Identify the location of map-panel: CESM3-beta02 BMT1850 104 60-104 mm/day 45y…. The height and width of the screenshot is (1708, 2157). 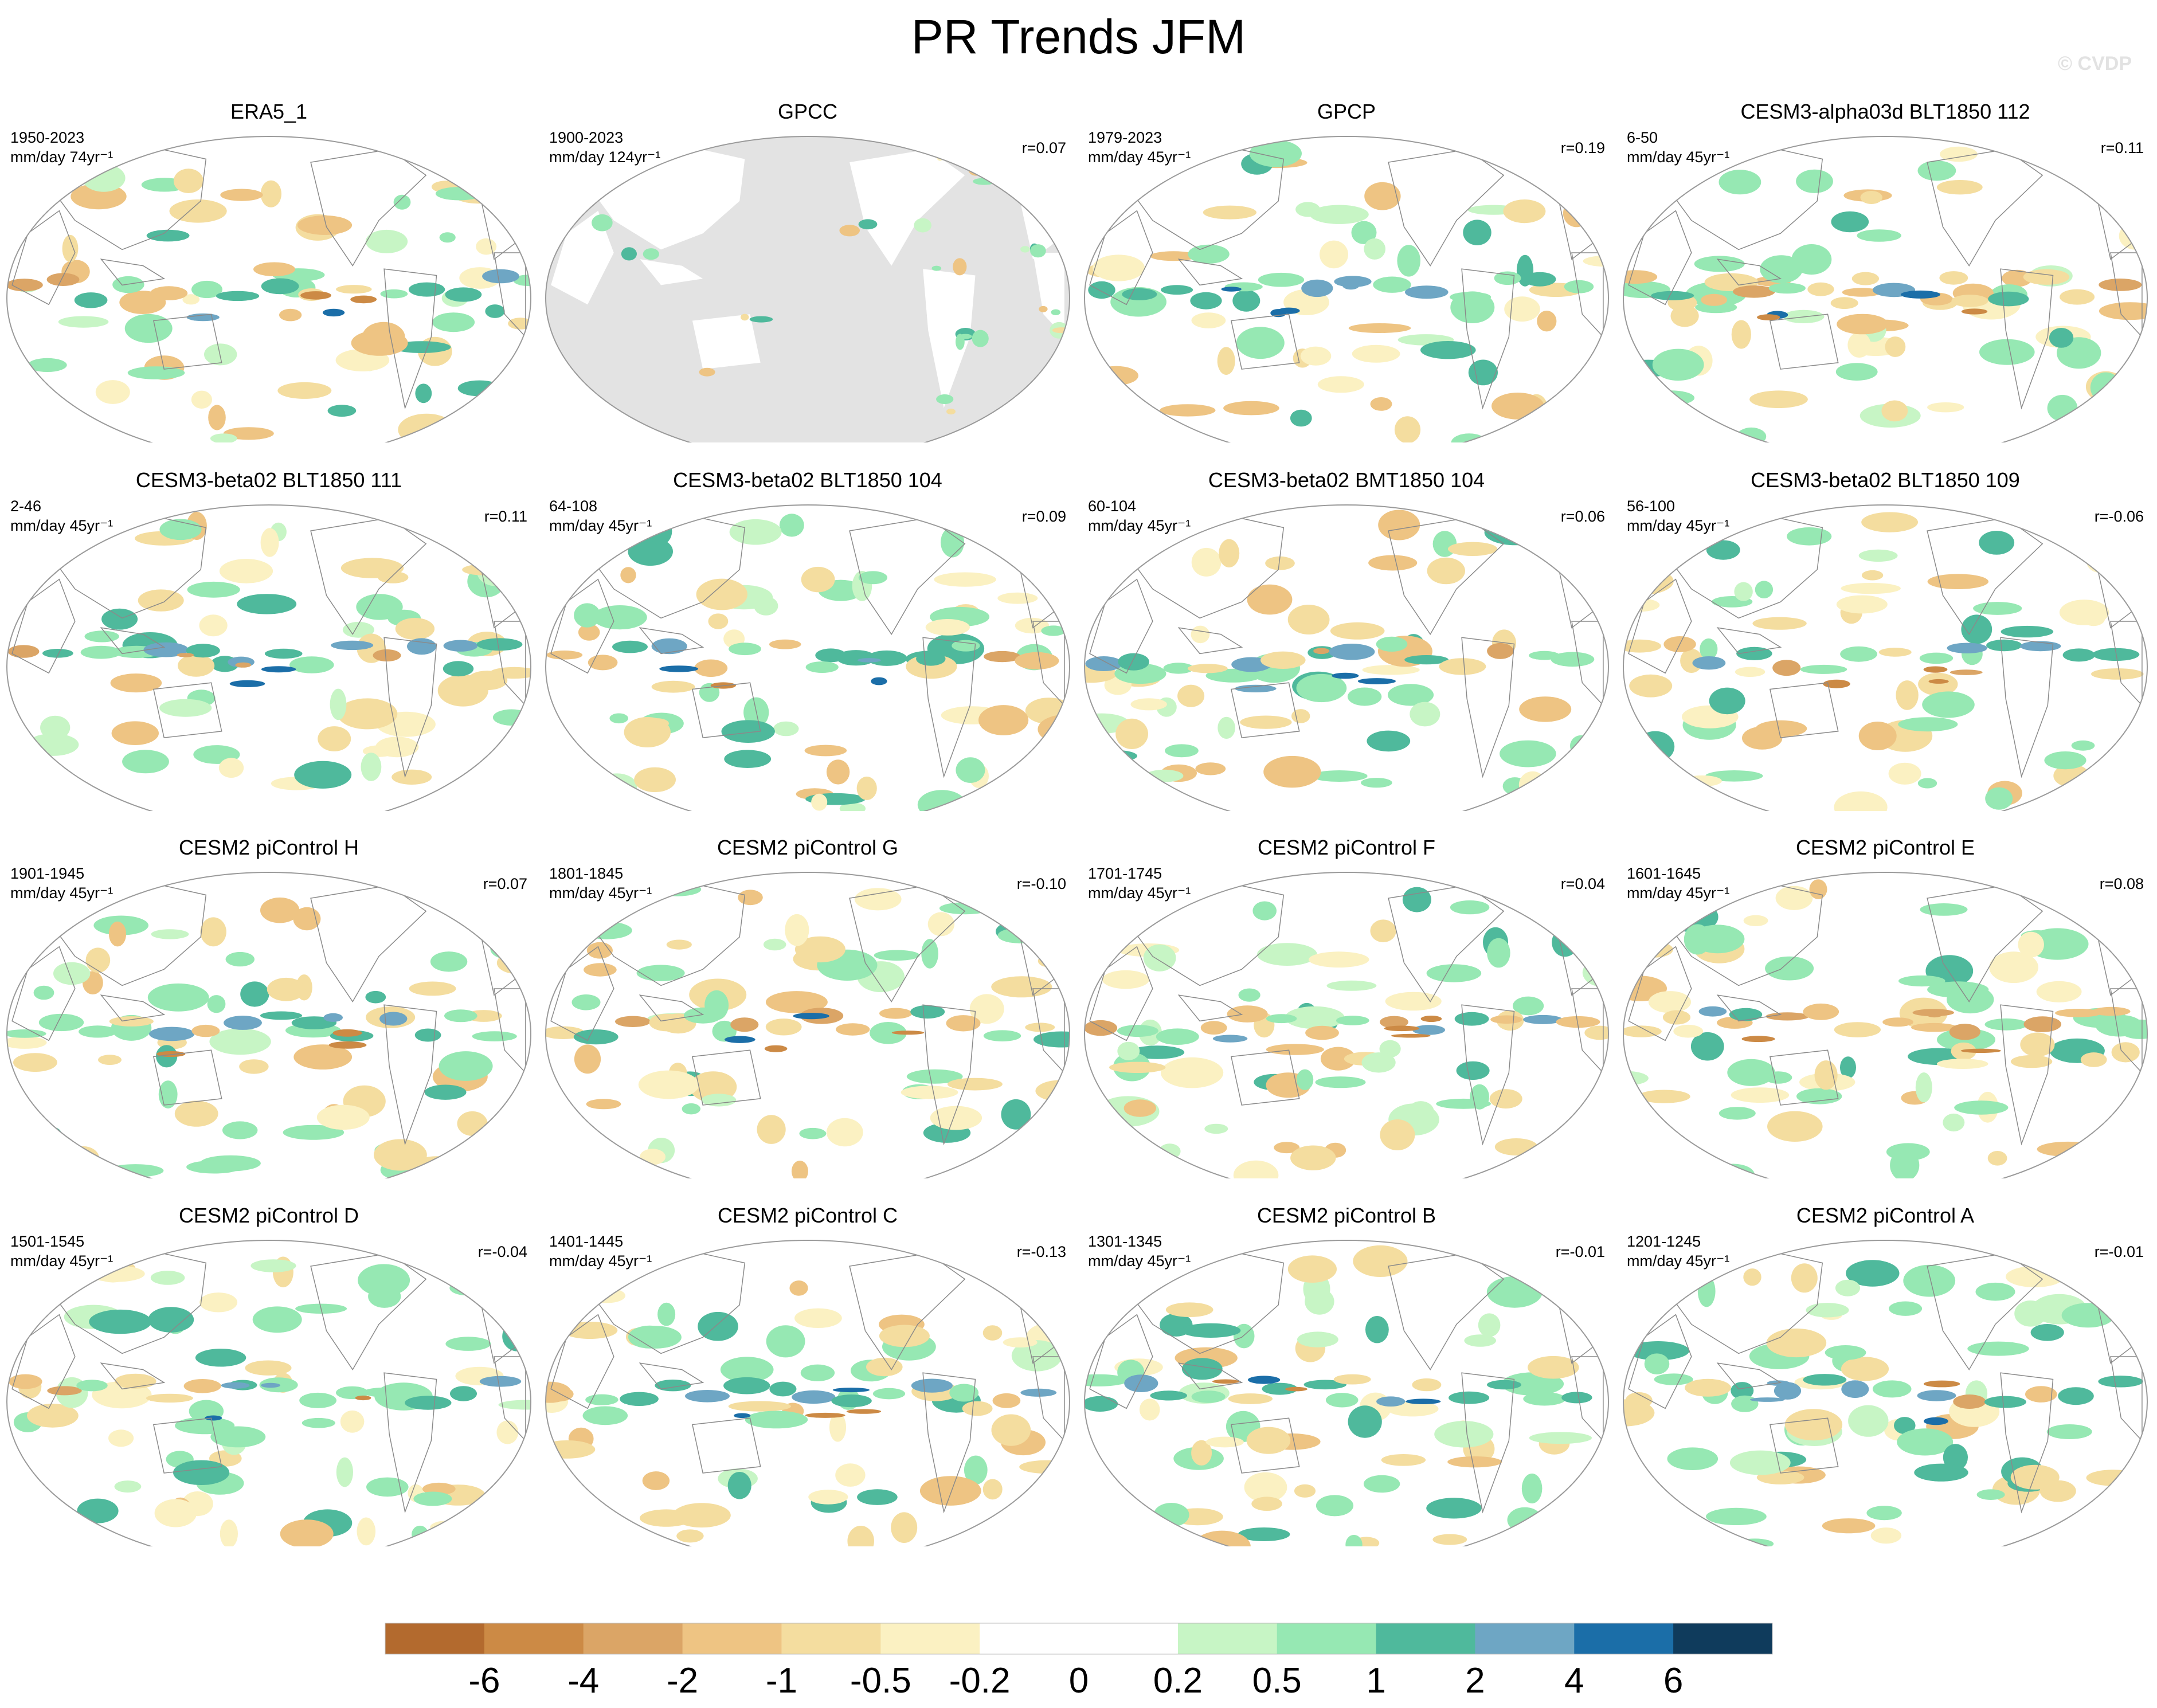
(1346, 639).